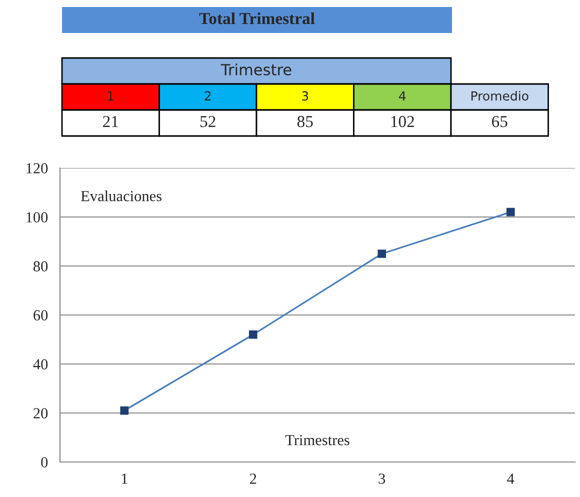  Describe the element at coordinates (111, 95) in the screenshot. I see `category-label: 1` at that location.